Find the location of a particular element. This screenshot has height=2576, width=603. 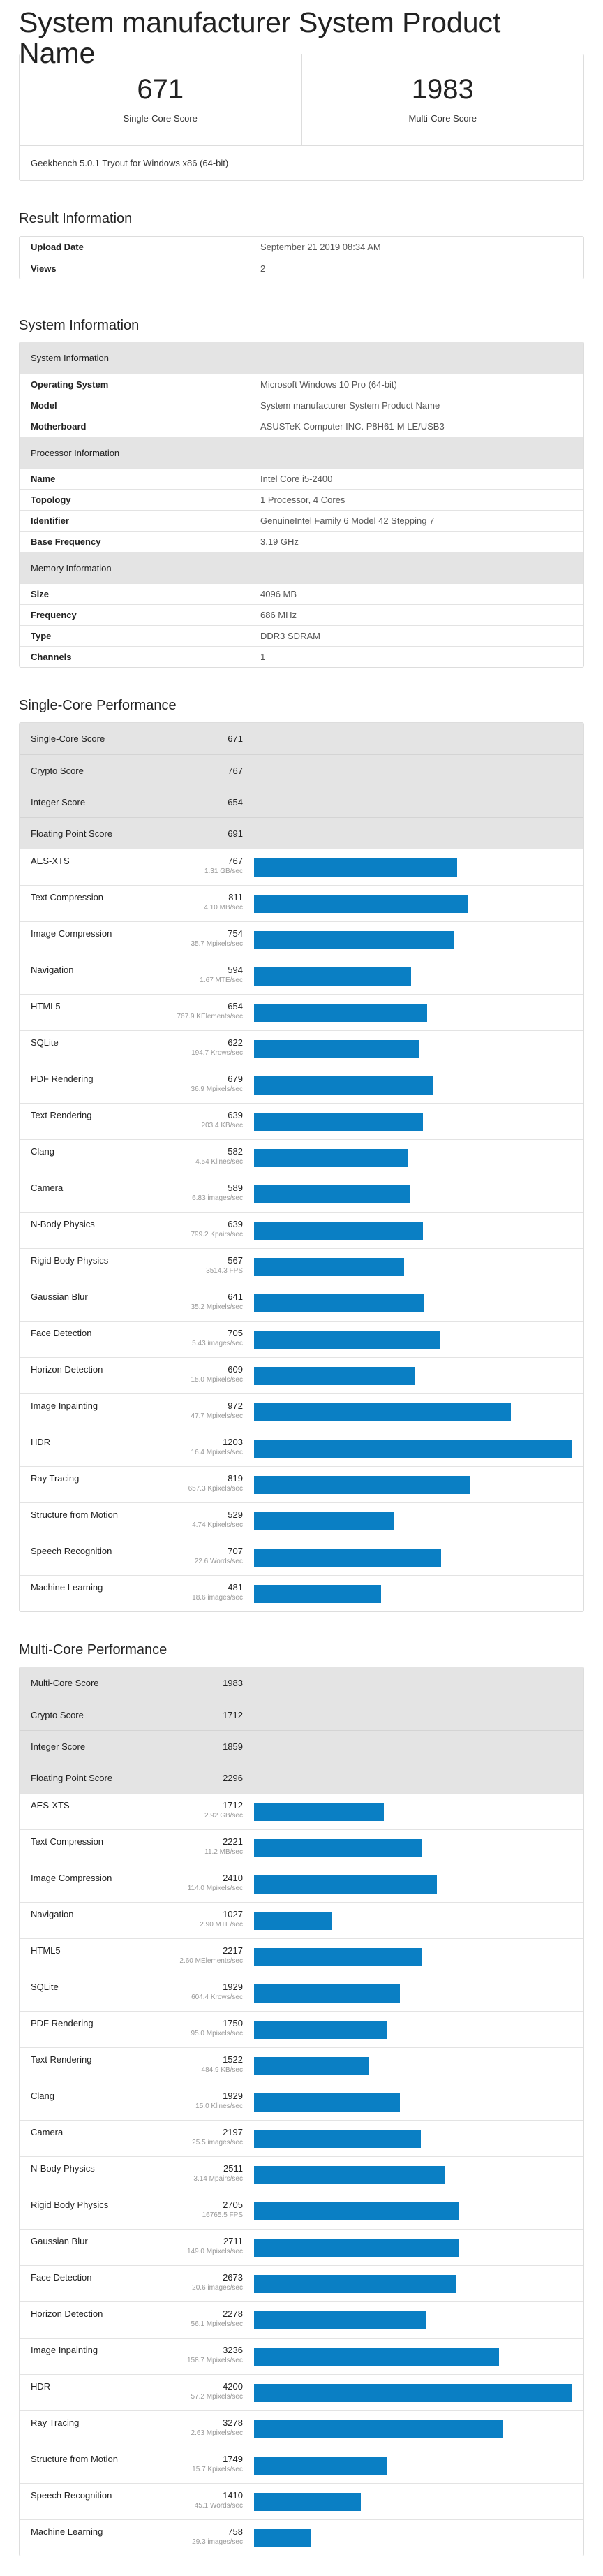

test-score: 1203 is located at coordinates (233, 1442).